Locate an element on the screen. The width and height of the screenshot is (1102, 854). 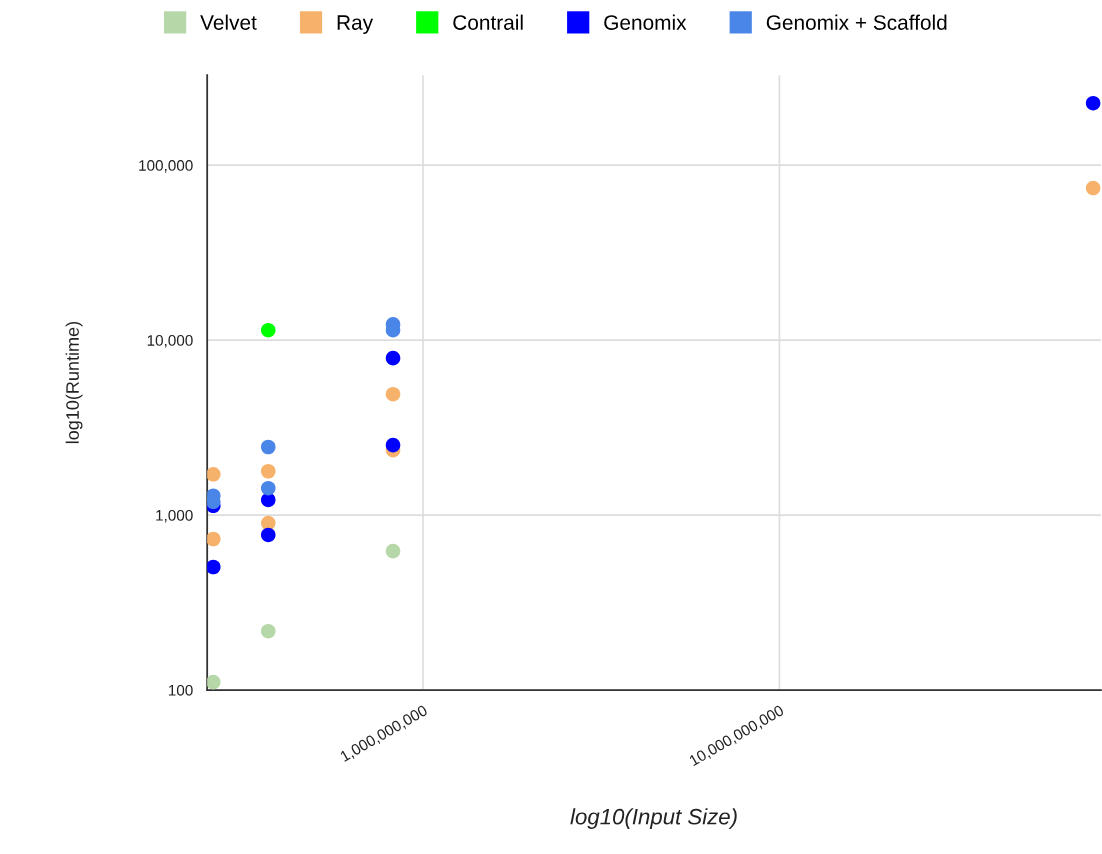
y-axis-title: log10(Runtime) is located at coordinates (74, 382).